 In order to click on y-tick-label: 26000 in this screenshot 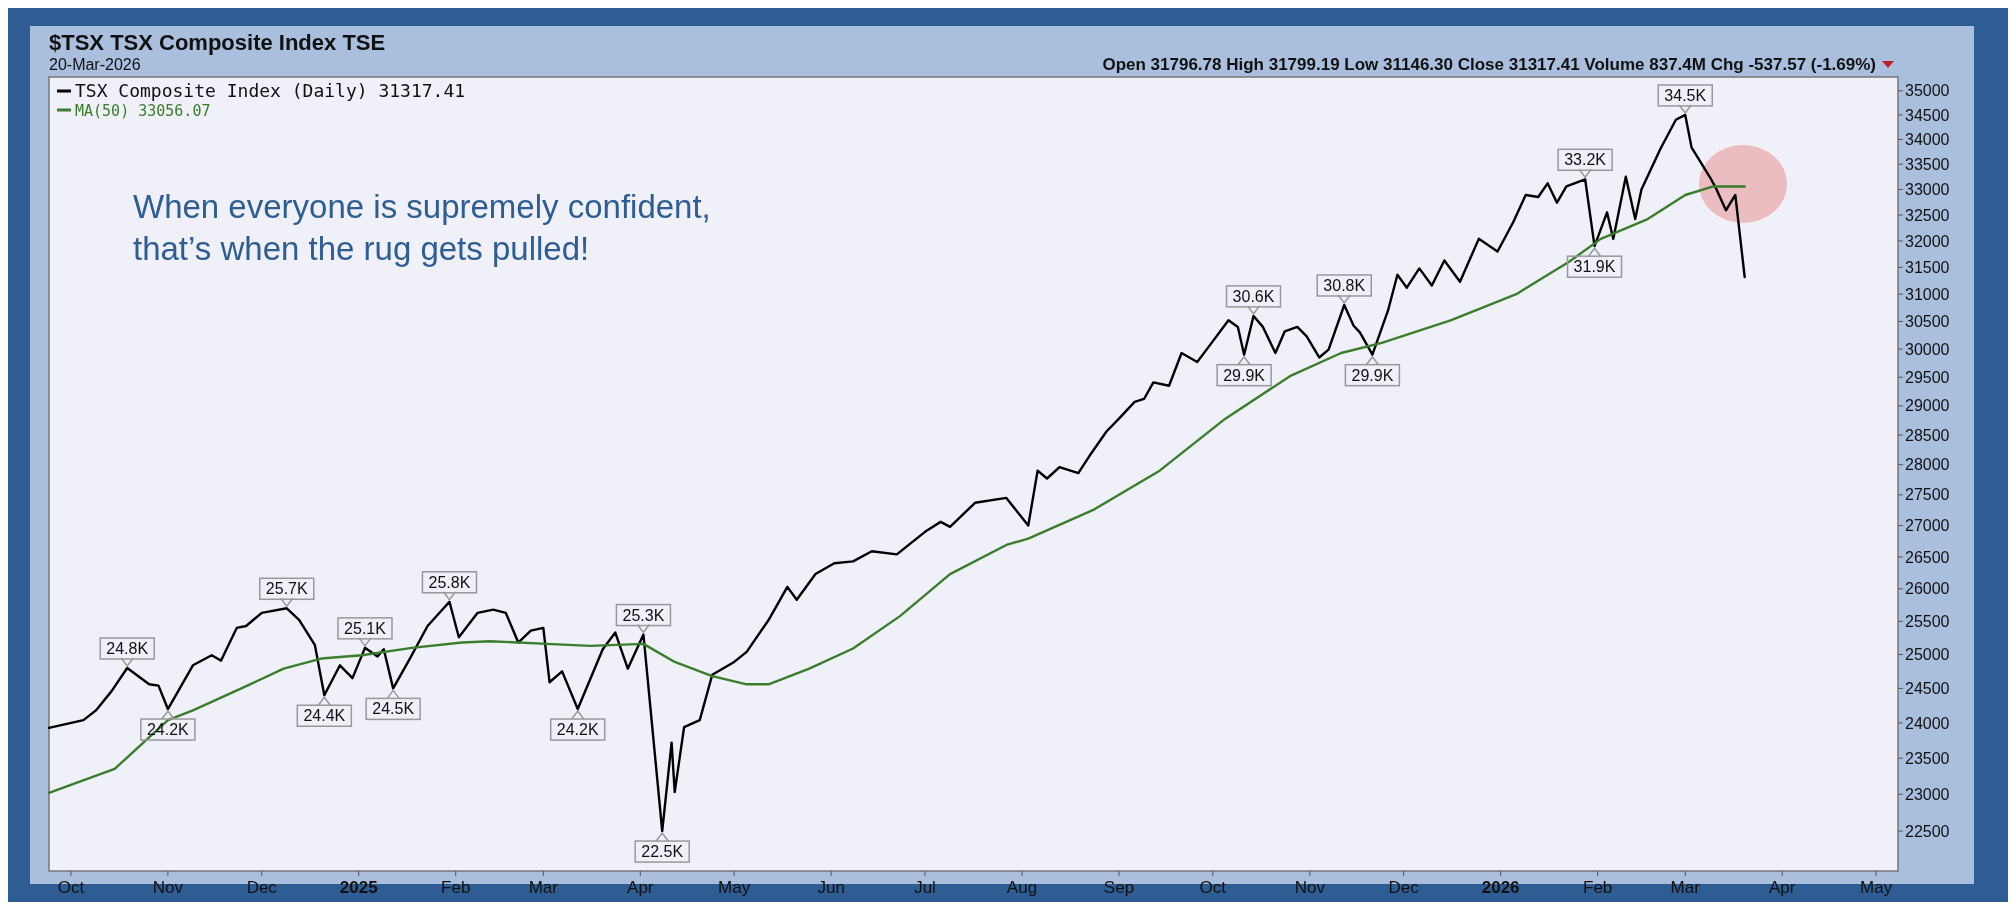, I will do `click(1927, 589)`.